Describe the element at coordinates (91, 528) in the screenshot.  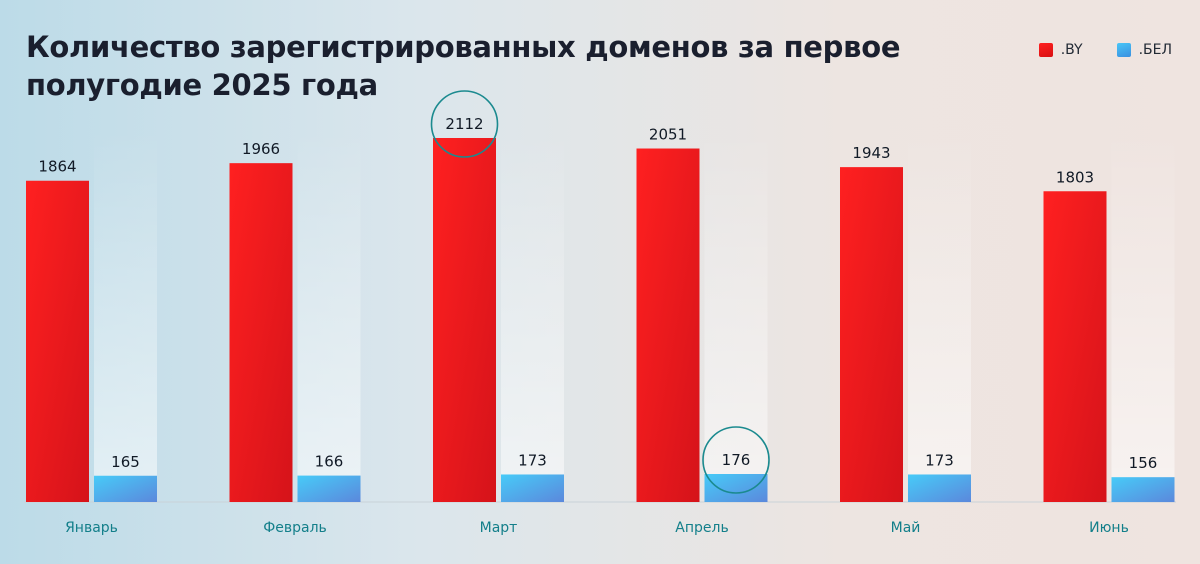
I see `category-label-0: Январь` at that location.